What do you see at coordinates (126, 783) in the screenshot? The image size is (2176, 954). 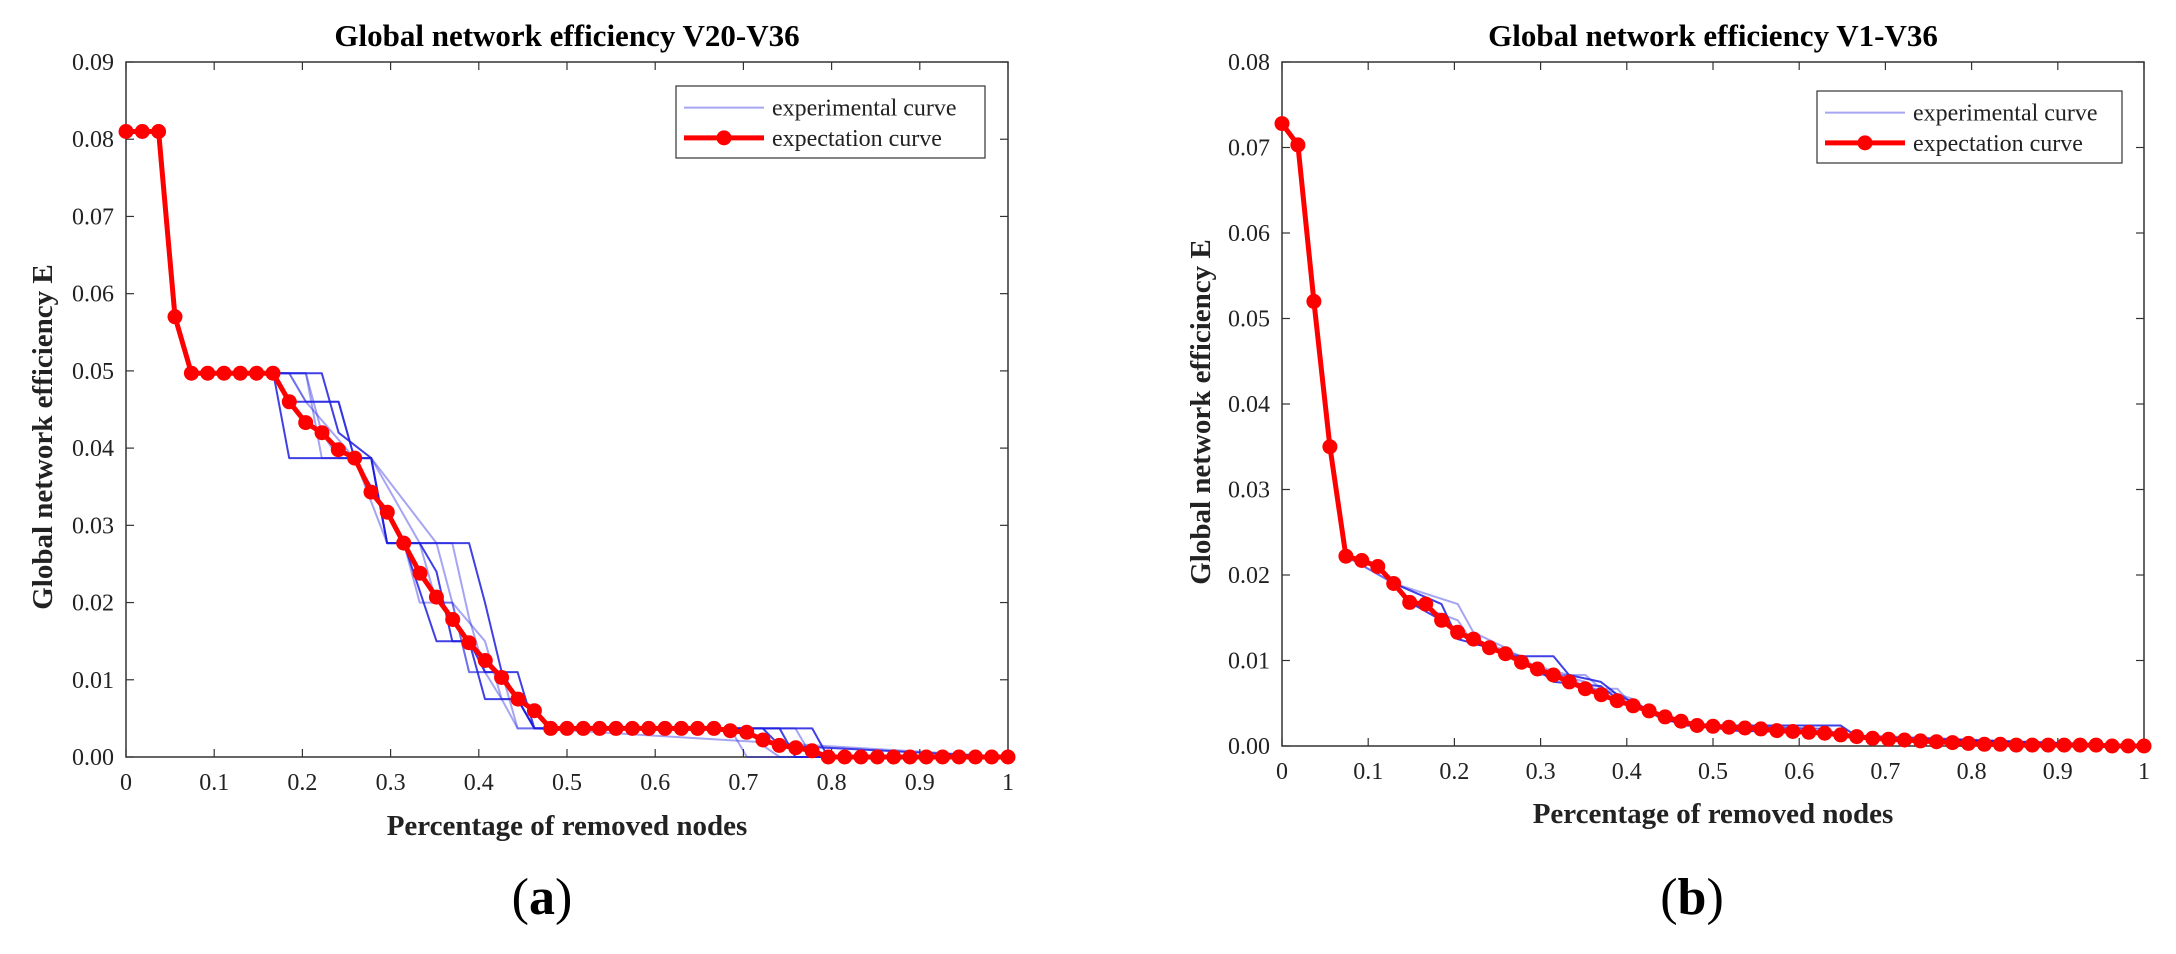 I see `x-tick-label-a: 0` at bounding box center [126, 783].